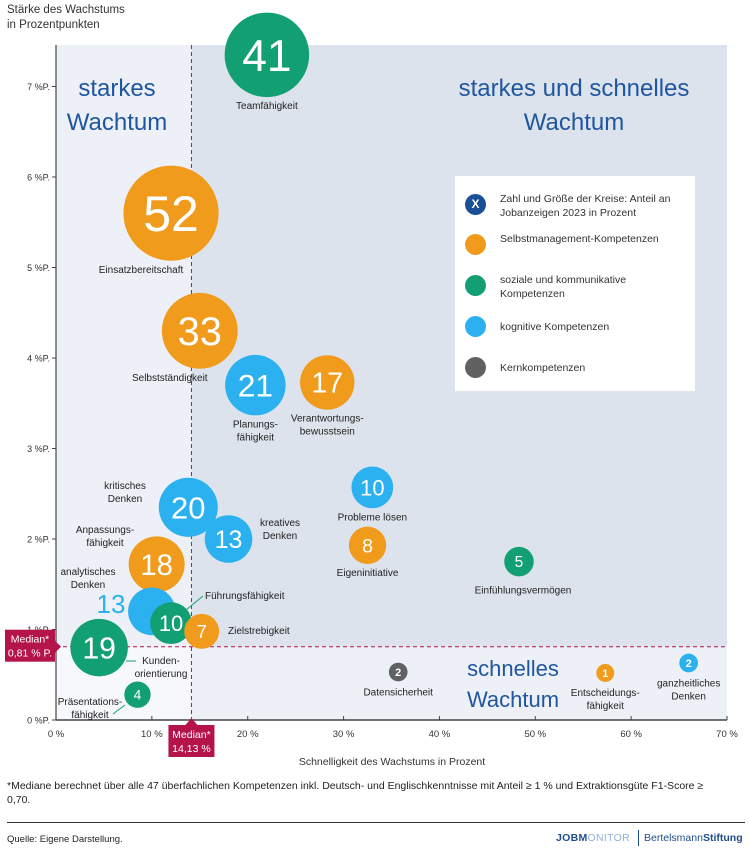 This screenshot has width=749, height=851. What do you see at coordinates (688, 683) in the screenshot?
I see `bubble-label: ganzheitliches` at bounding box center [688, 683].